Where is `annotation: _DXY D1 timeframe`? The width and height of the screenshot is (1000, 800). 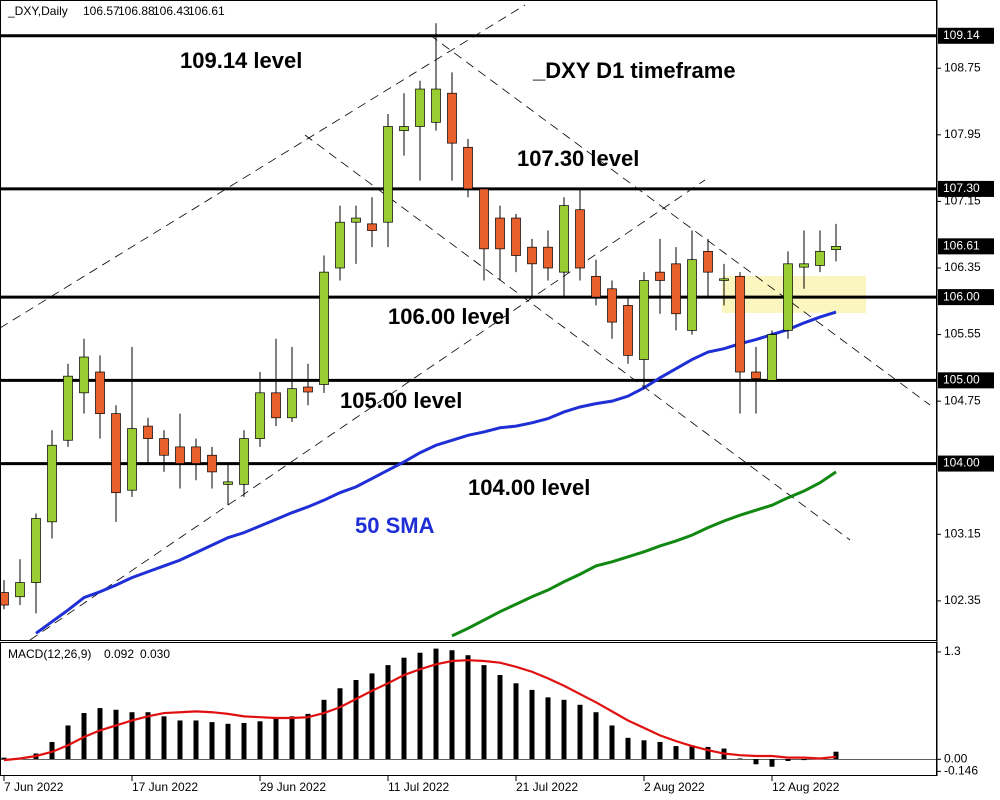
annotation: _DXY D1 timeframe is located at coordinates (634, 70).